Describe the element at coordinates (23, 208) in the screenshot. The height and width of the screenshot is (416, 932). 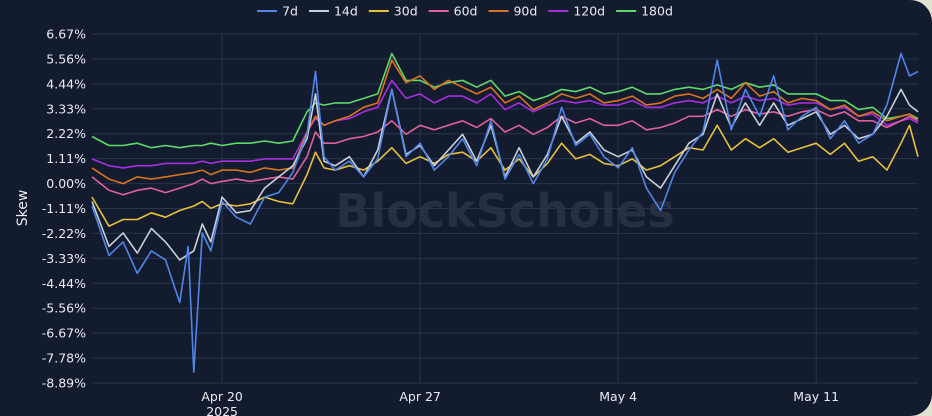
I see `y-axis-label: Skew` at that location.